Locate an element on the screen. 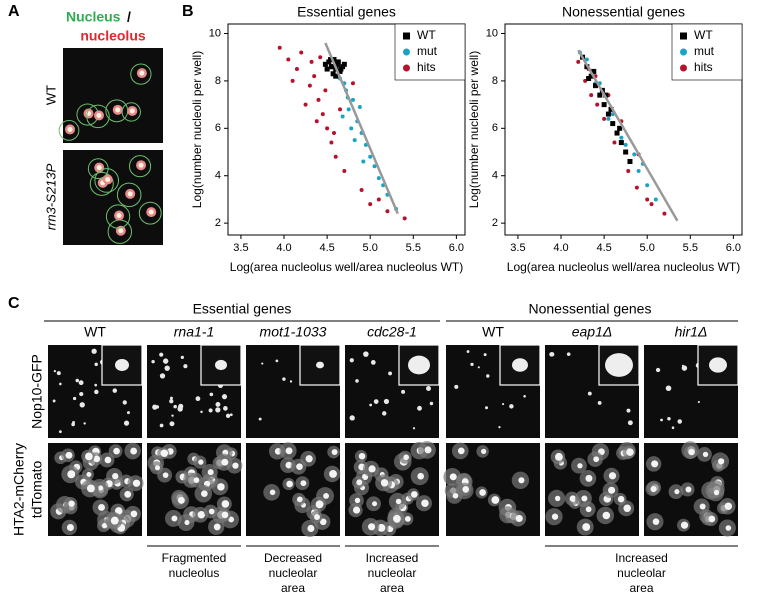  row-label: tdTomato is located at coordinates (37, 489).